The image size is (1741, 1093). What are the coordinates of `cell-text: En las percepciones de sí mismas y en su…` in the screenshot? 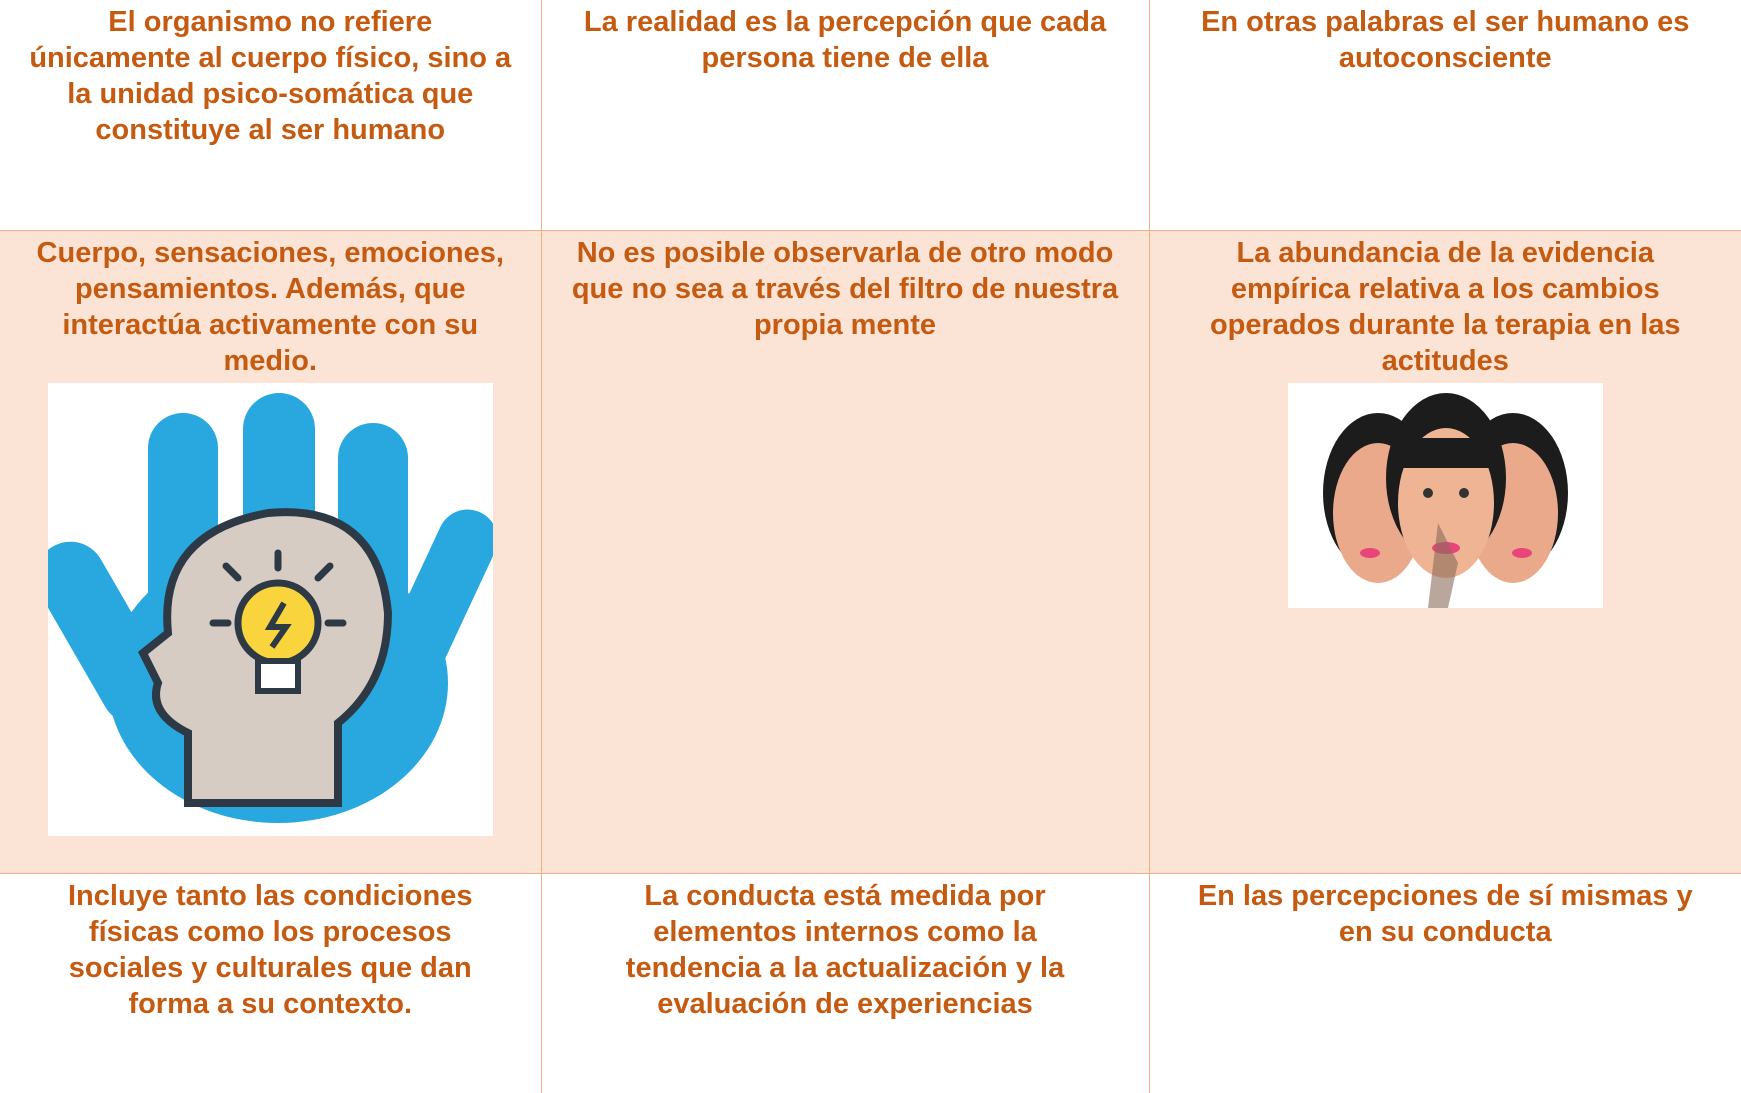 It's located at (1446, 914).